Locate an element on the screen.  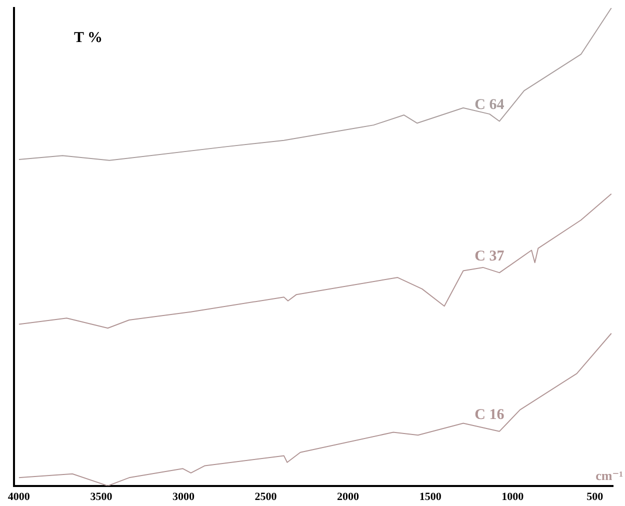
y-axis-title: T % is located at coordinates (88, 38).